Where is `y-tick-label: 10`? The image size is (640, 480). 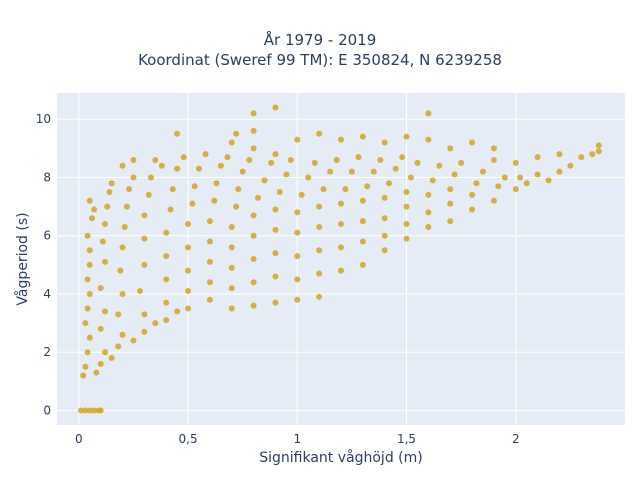
y-tick-label: 10 is located at coordinates (43, 119).